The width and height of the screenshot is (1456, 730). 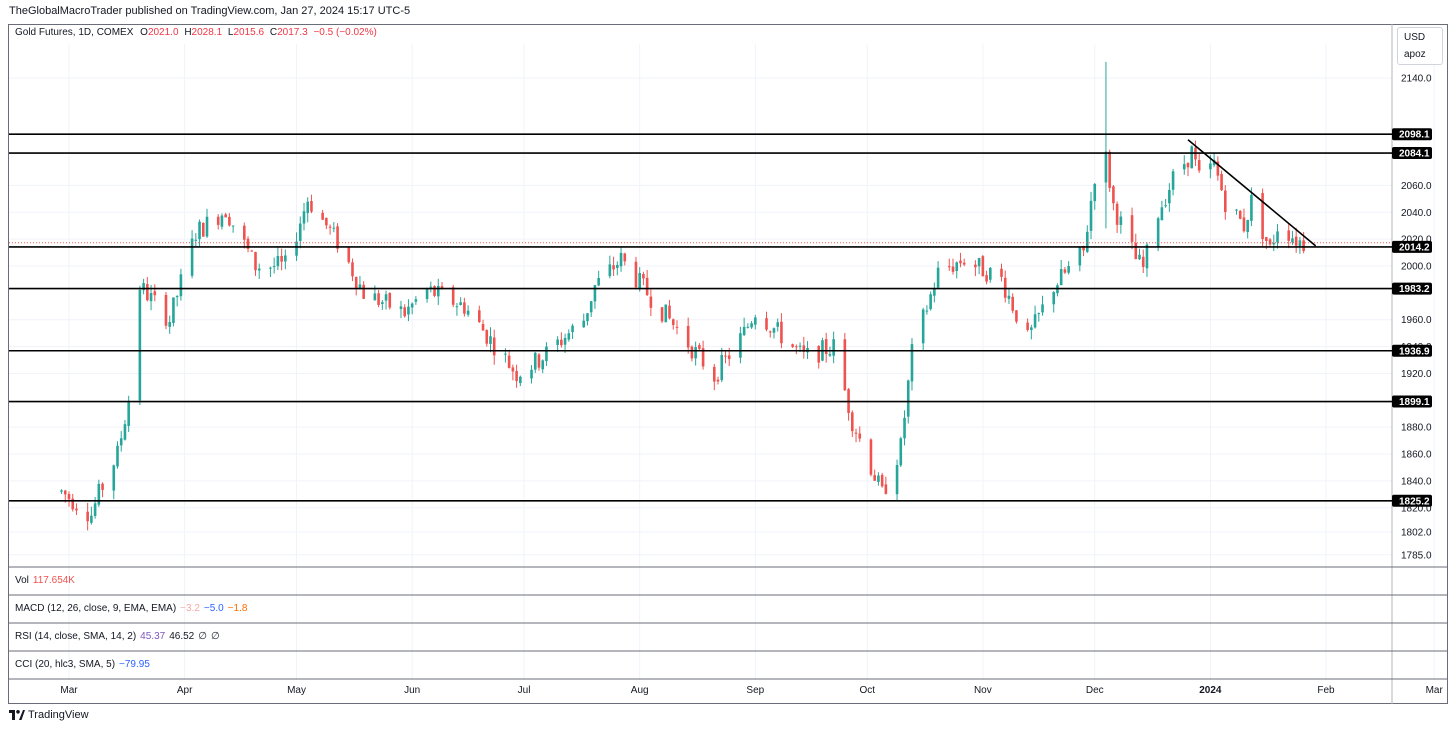 I want to click on brand-name: TradingView, so click(x=58, y=715).